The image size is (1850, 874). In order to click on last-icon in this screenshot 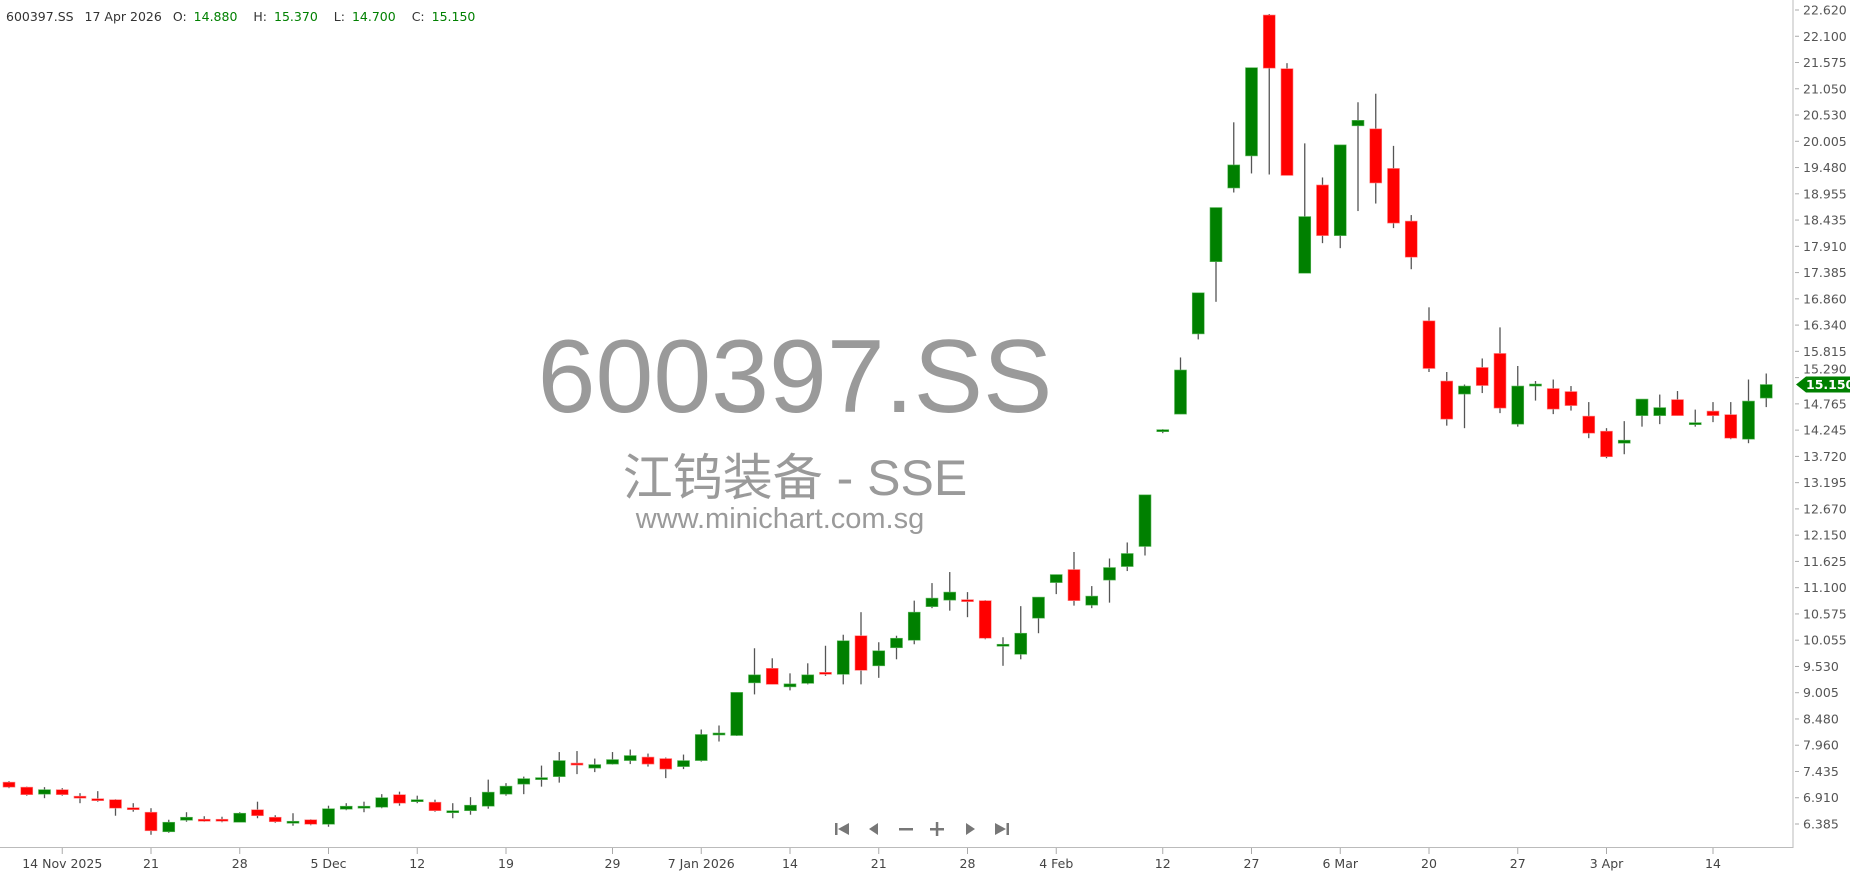, I will do `click(1002, 829)`.